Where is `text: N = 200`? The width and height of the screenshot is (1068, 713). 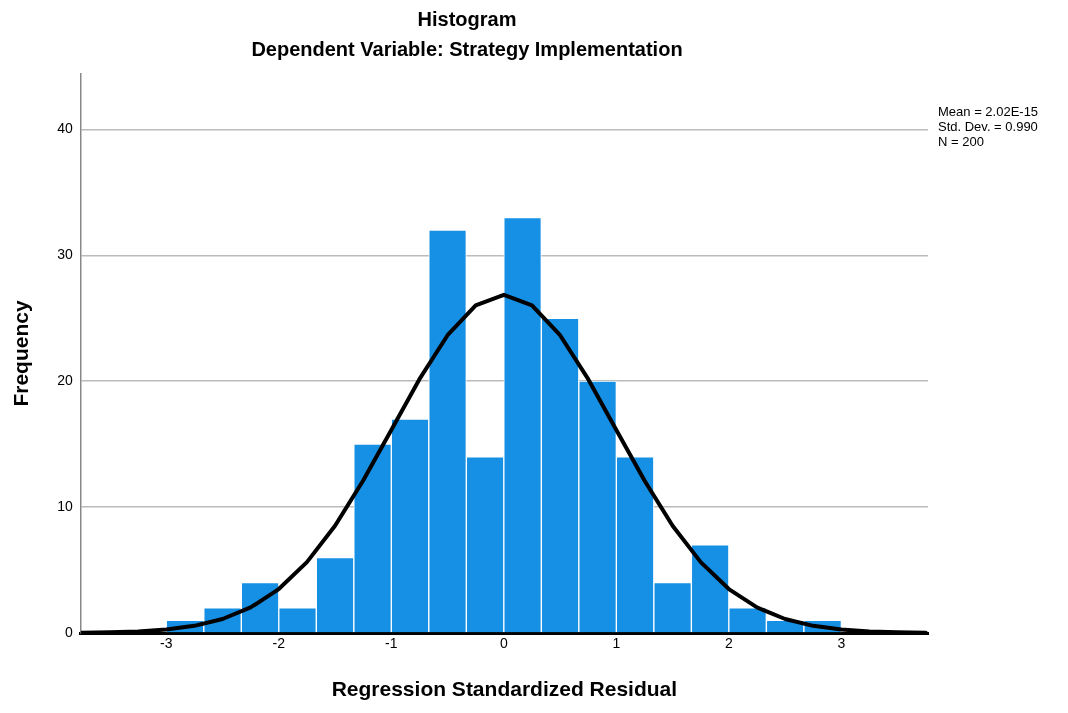 text: N = 200 is located at coordinates (961, 142).